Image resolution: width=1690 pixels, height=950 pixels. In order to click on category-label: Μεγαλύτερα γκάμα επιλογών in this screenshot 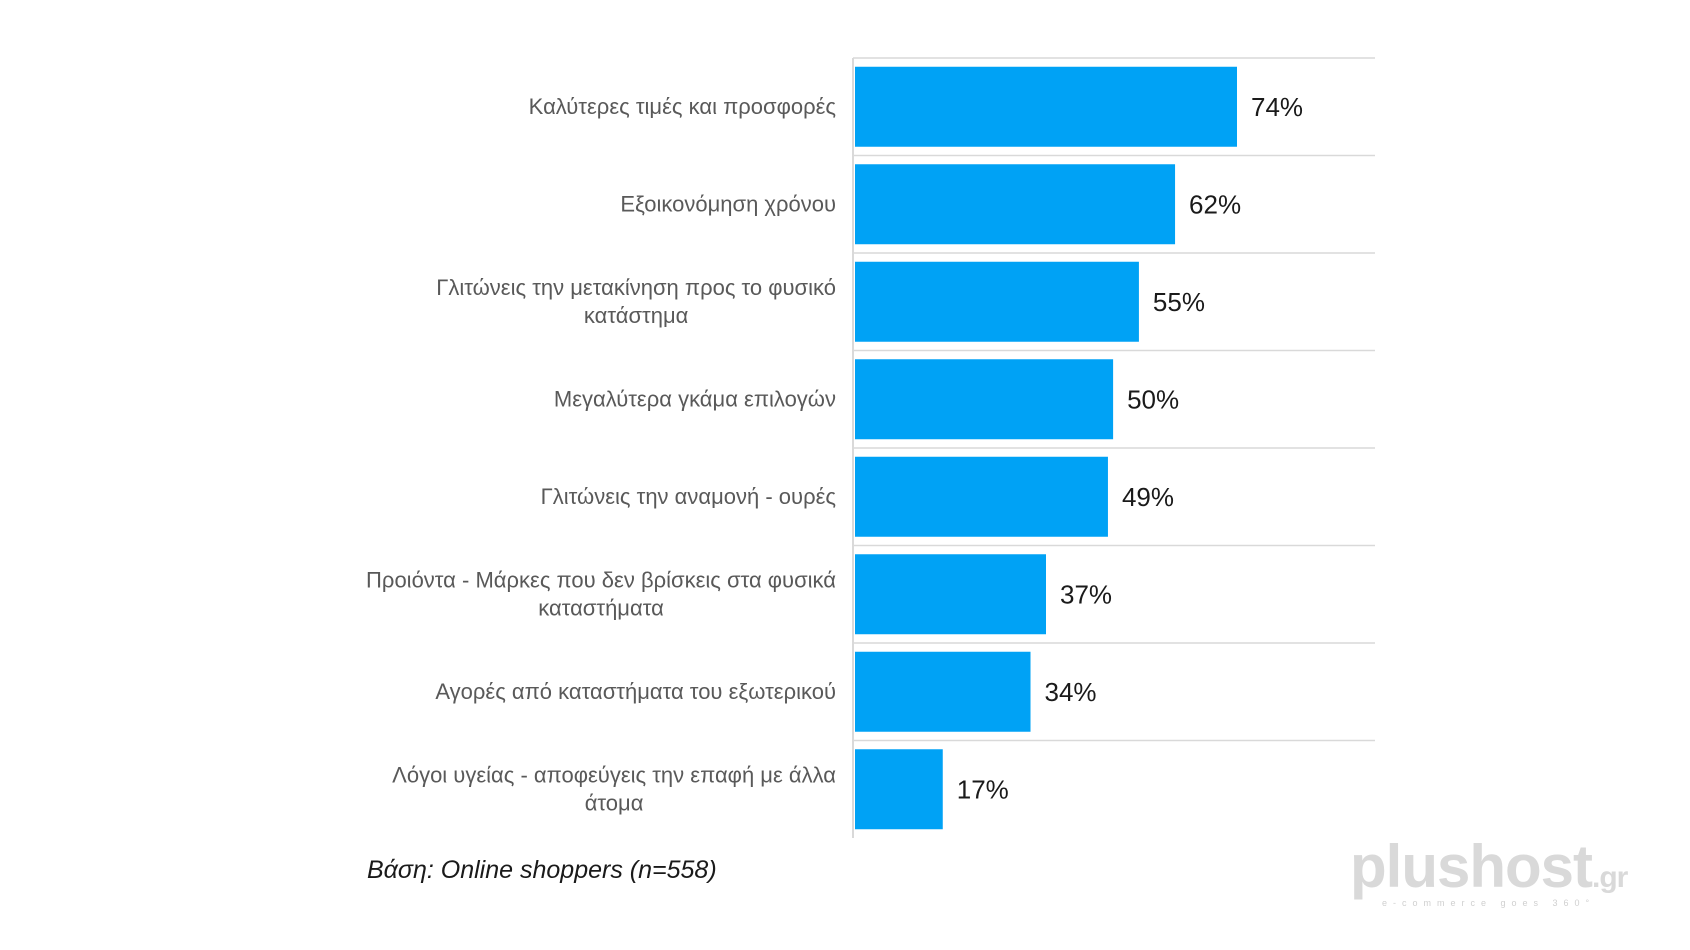, I will do `click(695, 398)`.